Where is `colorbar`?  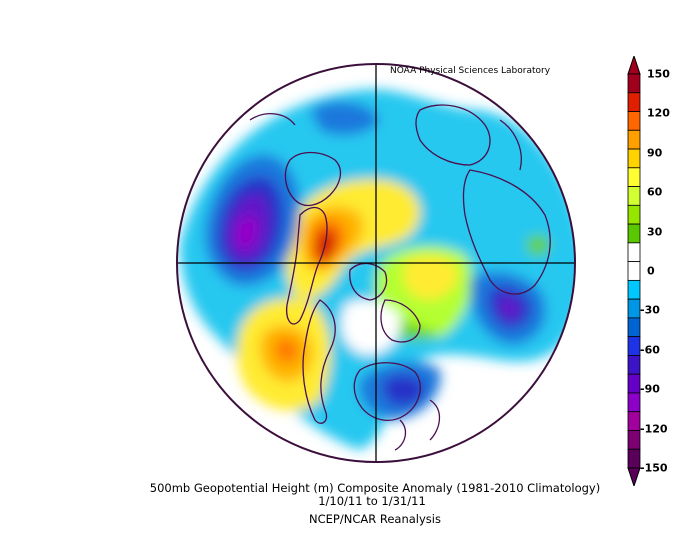
colorbar is located at coordinates (634, 271).